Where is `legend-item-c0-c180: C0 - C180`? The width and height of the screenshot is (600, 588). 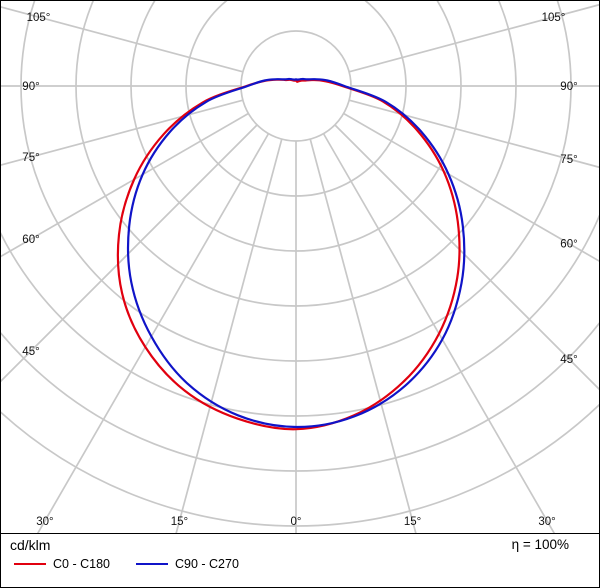 legend-item-c0-c180: C0 - C180 is located at coordinates (62, 564).